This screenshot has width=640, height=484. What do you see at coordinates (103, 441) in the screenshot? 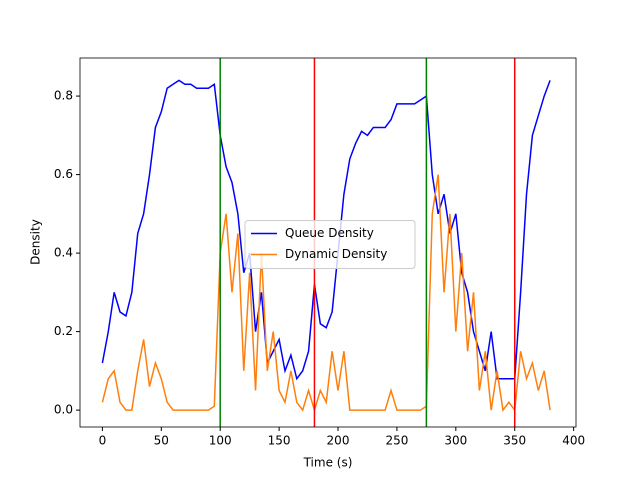
I see `x-tick-label: 0` at bounding box center [103, 441].